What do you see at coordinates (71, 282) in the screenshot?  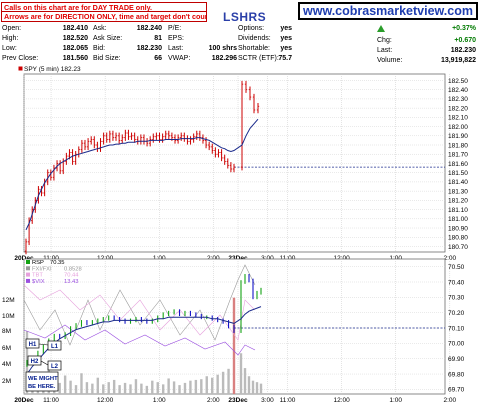 I see `legend-value-3: 13.43` at bounding box center [71, 282].